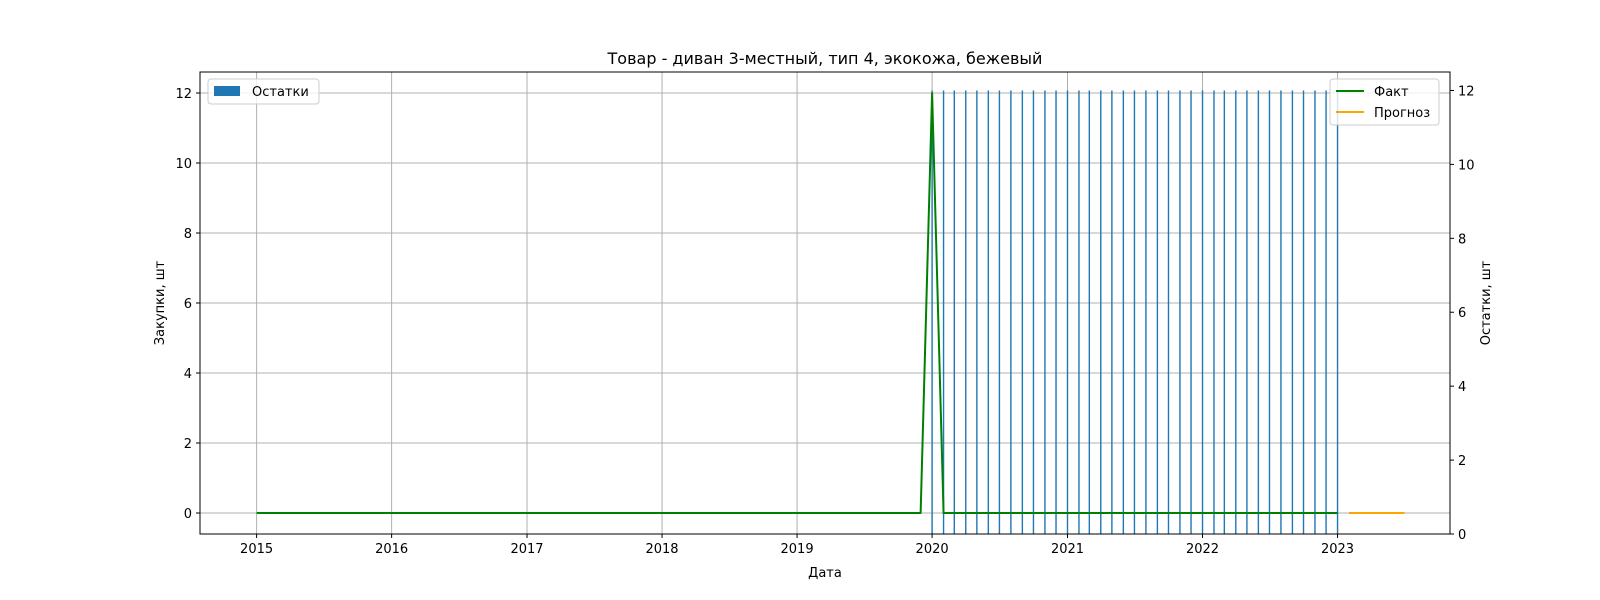 The image size is (1600, 600). What do you see at coordinates (1337, 549) in the screenshot?
I see `x-tick-label: 2023` at bounding box center [1337, 549].